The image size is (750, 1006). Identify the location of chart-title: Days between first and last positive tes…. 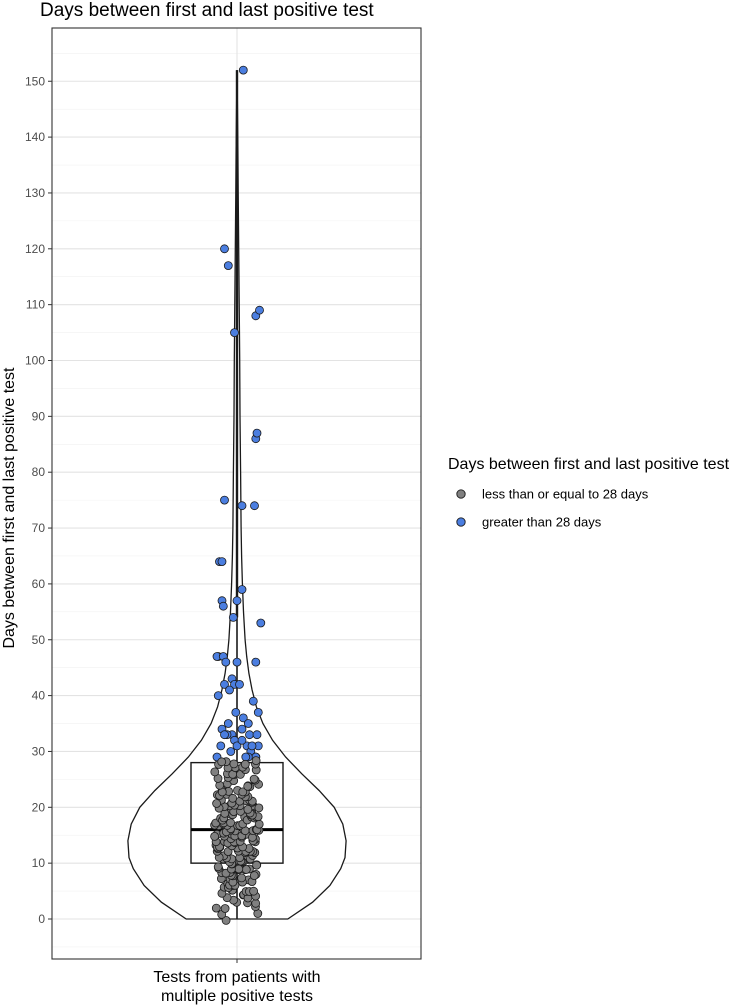
(207, 10).